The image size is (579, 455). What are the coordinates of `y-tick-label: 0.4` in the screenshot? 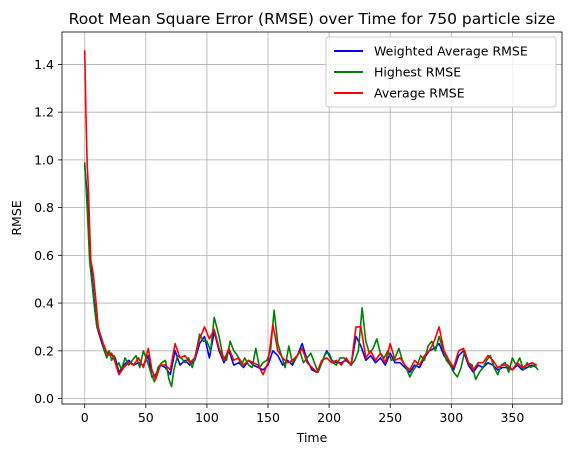 It's located at (44, 303).